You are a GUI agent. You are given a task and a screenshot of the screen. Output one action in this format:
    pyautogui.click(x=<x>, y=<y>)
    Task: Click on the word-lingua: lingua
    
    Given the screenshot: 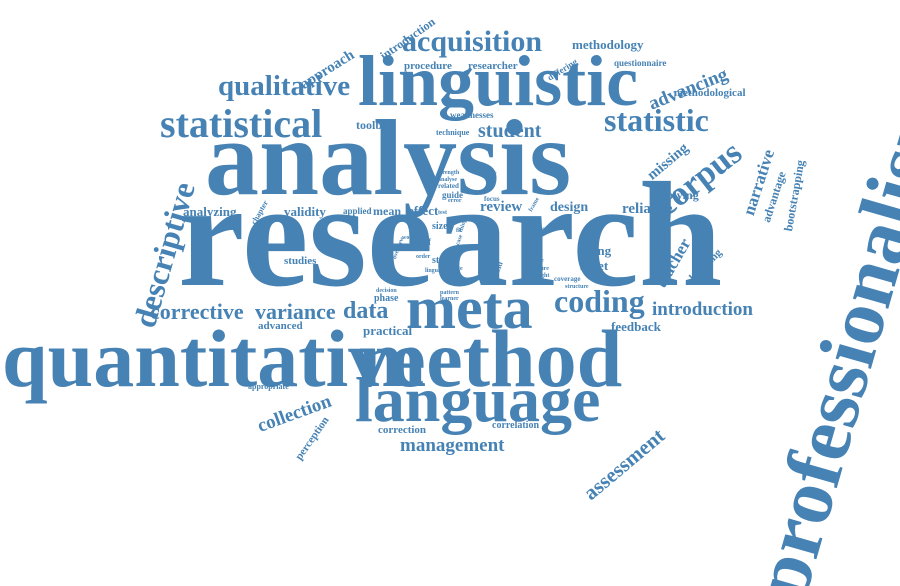 What is the action you would take?
    pyautogui.click(x=433, y=271)
    